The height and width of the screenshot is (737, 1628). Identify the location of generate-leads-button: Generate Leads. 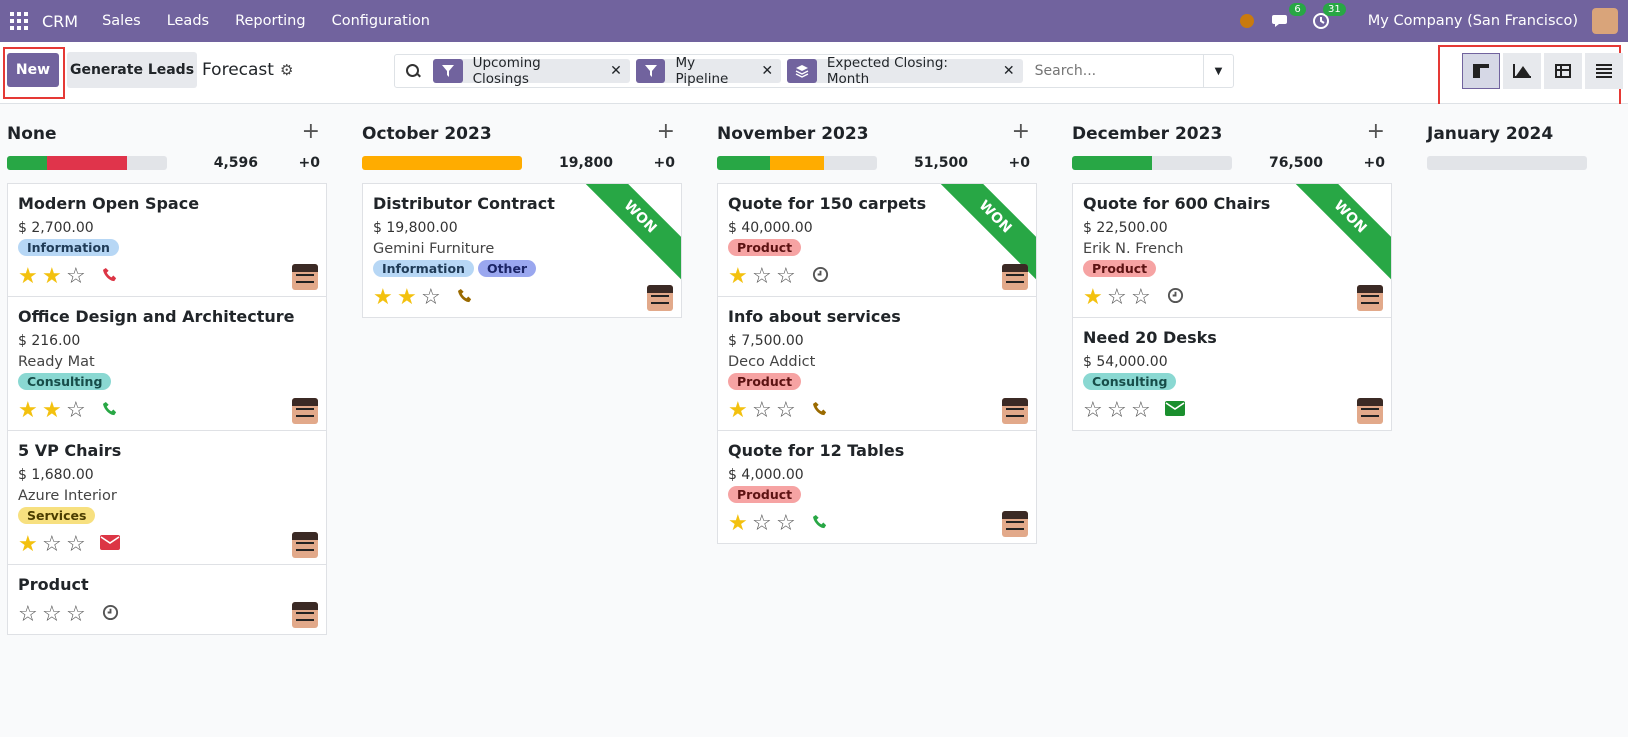
(132, 70).